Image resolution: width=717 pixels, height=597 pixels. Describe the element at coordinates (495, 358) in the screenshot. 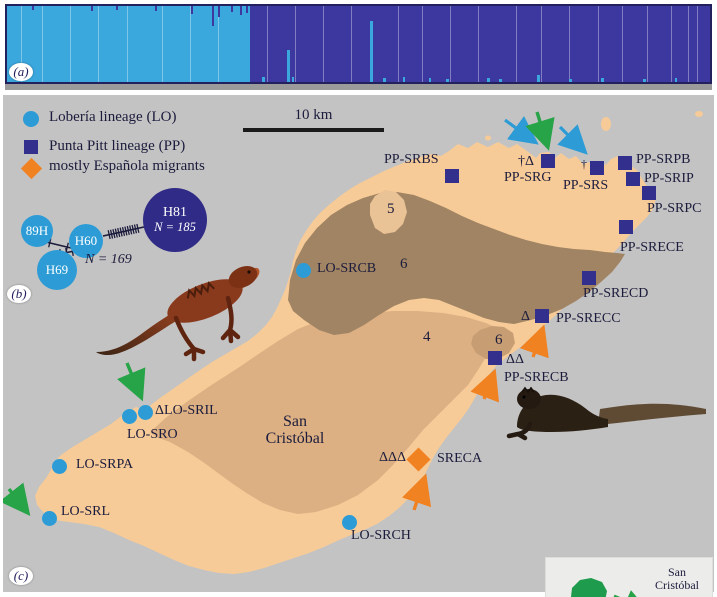

I see `site-marker-pp-srecb` at that location.